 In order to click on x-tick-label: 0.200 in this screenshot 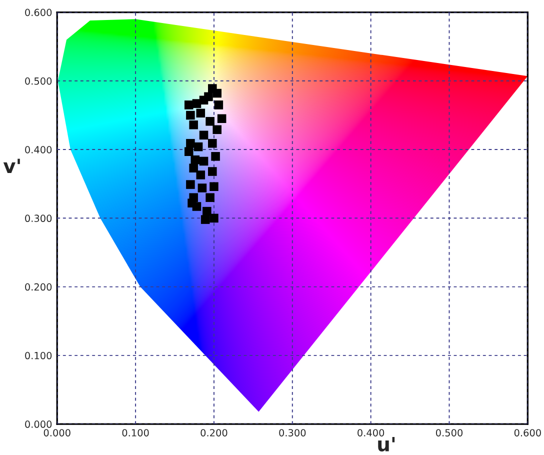, I will do `click(214, 432)`.